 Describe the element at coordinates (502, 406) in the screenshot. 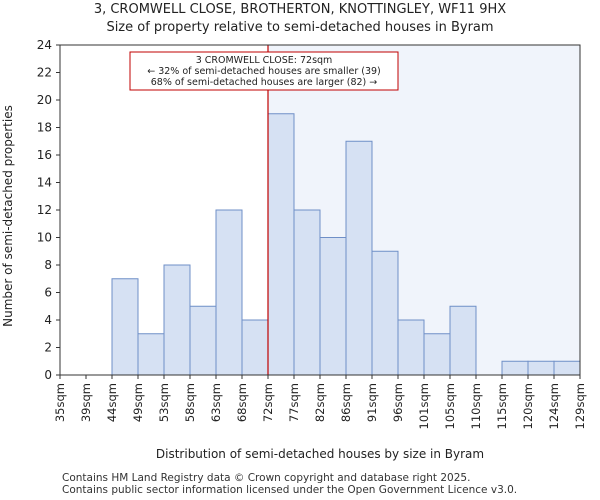

I see `x-tick-label: 115sqm` at that location.